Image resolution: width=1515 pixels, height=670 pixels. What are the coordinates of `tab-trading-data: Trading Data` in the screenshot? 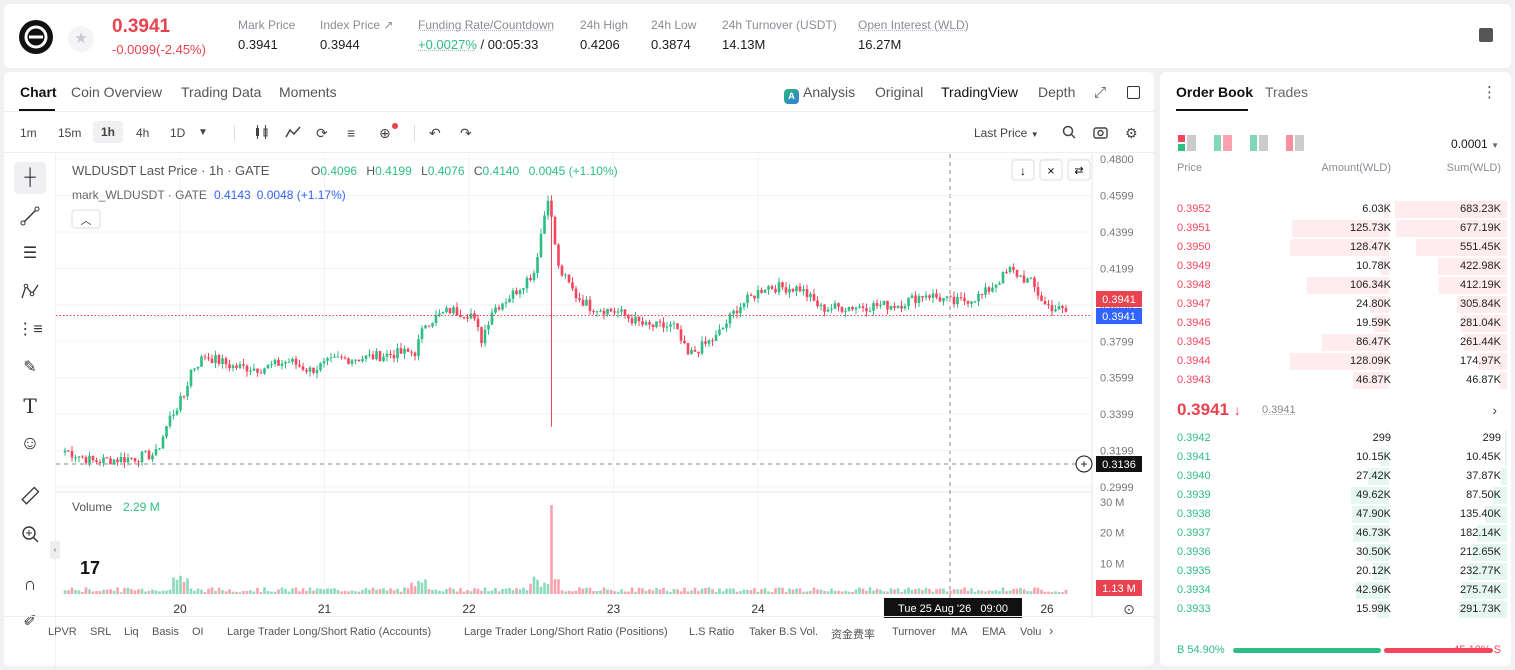 It's located at (221, 92).